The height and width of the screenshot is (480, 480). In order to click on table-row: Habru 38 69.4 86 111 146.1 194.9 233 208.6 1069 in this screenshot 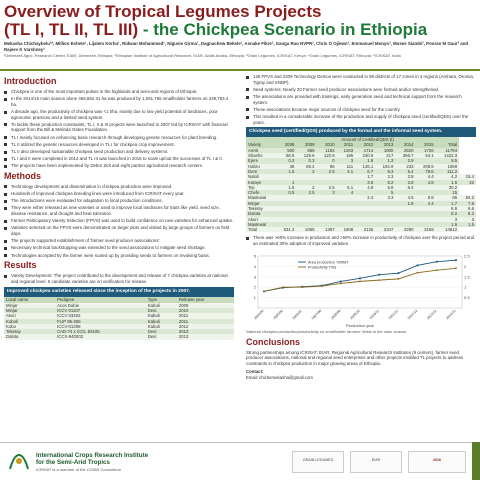, I will do `click(361, 166)`.